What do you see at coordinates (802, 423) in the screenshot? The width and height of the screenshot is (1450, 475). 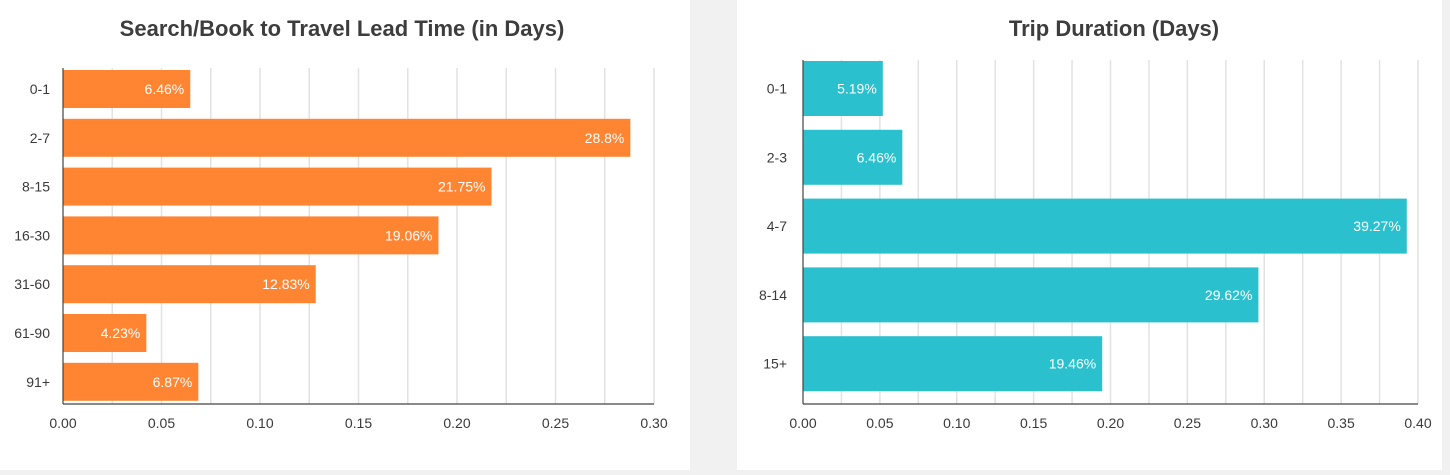 I see `trip-duration-x-tick-label: 0.00` at bounding box center [802, 423].